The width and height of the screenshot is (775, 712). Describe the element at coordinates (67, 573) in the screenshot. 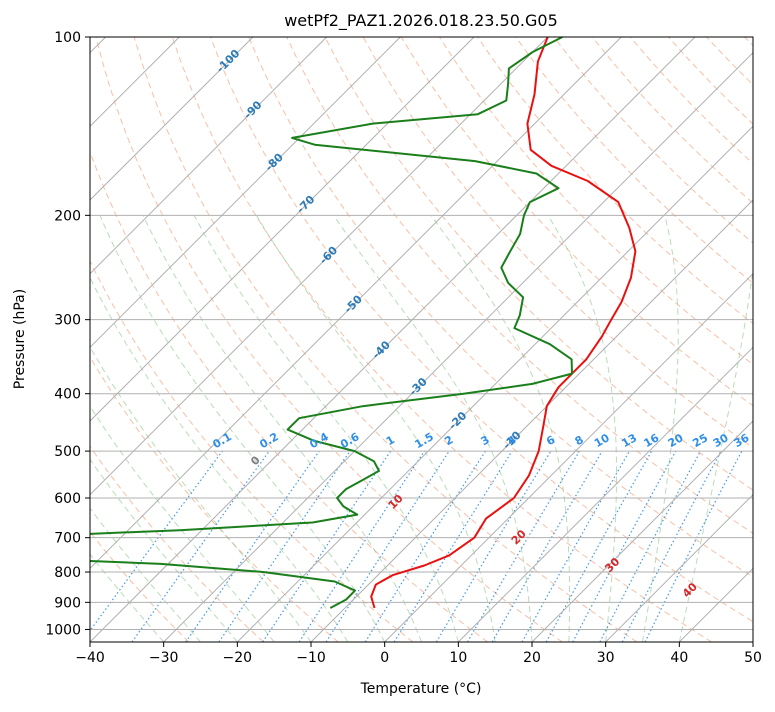

I see `y-tick-label: 800` at that location.